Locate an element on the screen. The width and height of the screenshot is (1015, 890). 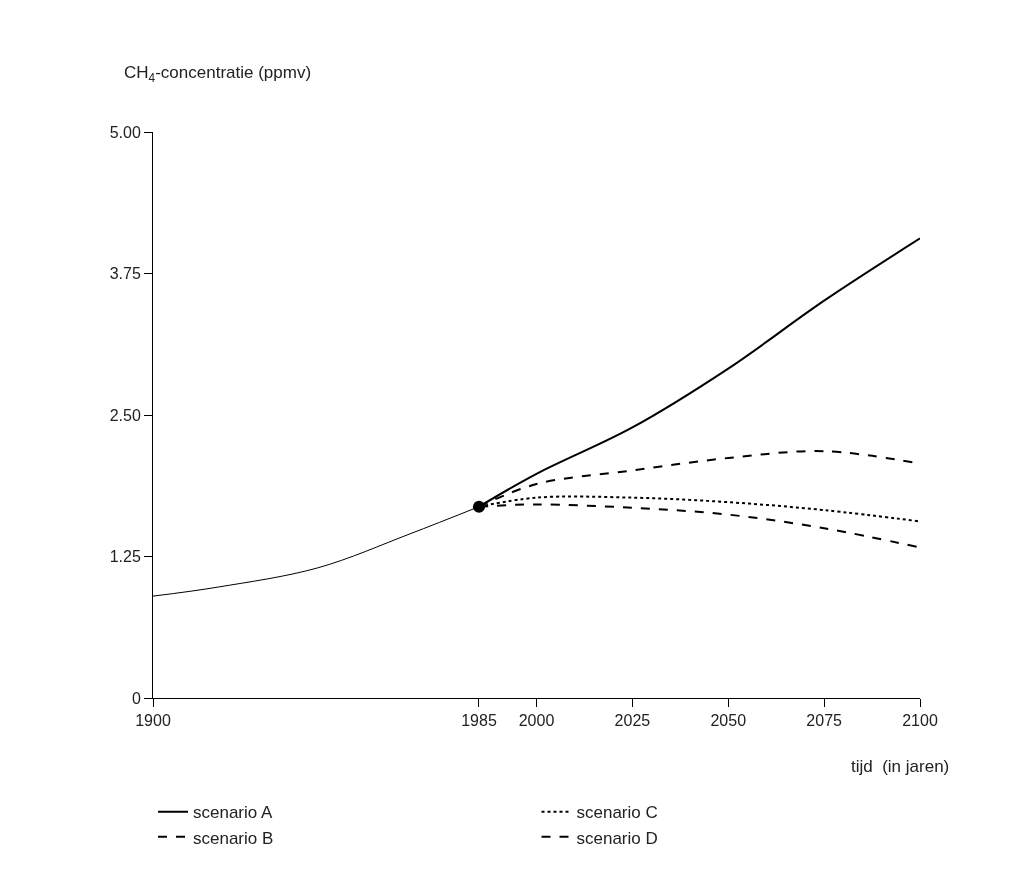
x-tick-label: 2000 is located at coordinates (536, 721).